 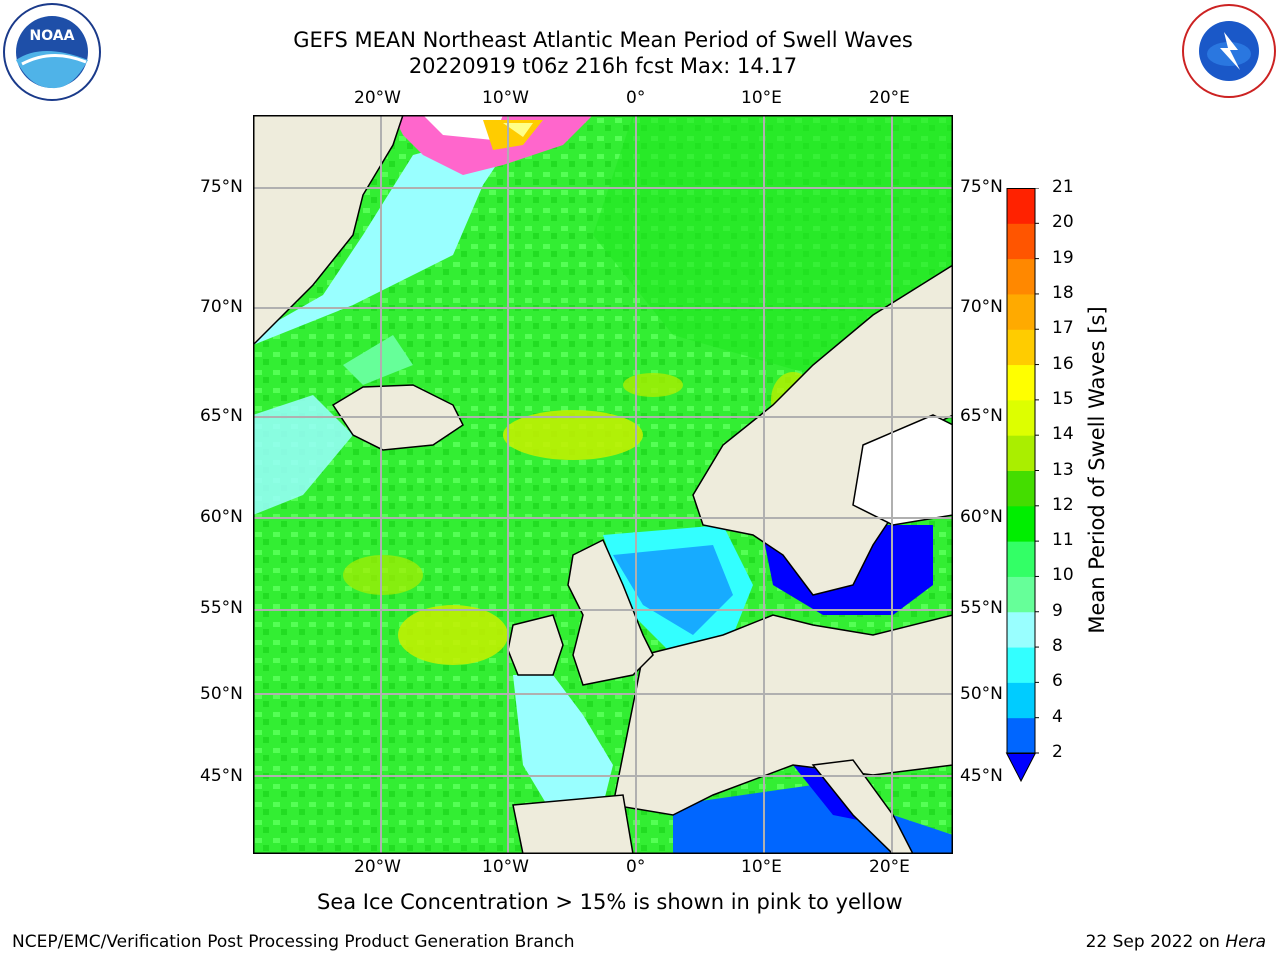 What do you see at coordinates (52, 36) in the screenshot?
I see `noaa-logo-text: NOAA` at bounding box center [52, 36].